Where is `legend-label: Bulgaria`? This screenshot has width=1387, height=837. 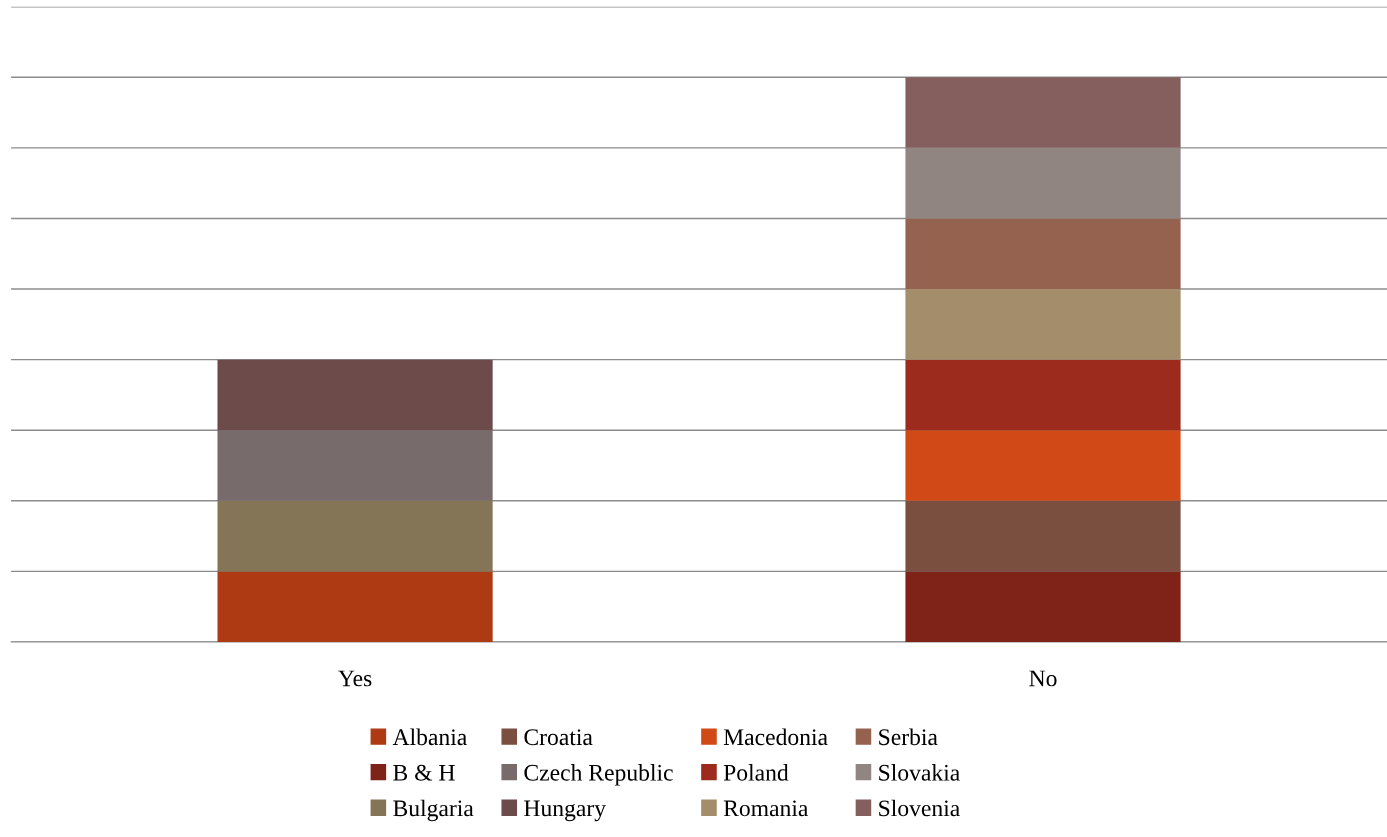 legend-label: Bulgaria is located at coordinates (433, 810).